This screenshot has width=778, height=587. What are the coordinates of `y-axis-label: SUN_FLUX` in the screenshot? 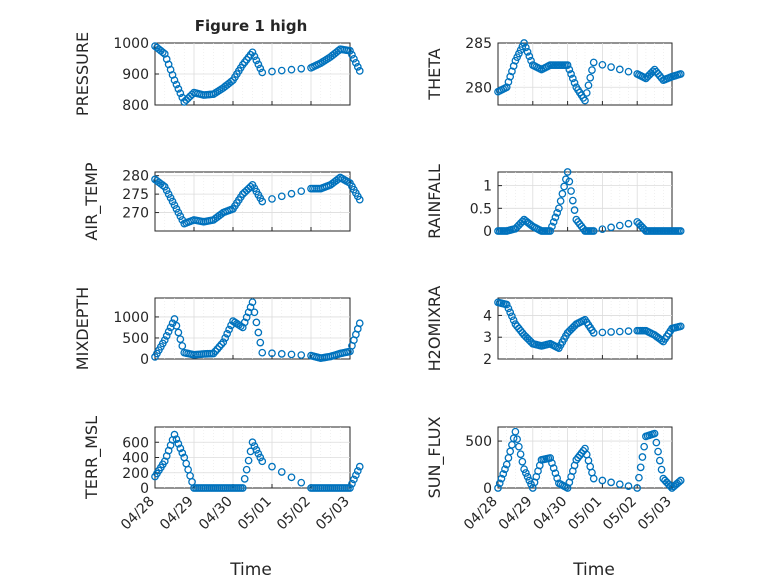 It's located at (435, 458).